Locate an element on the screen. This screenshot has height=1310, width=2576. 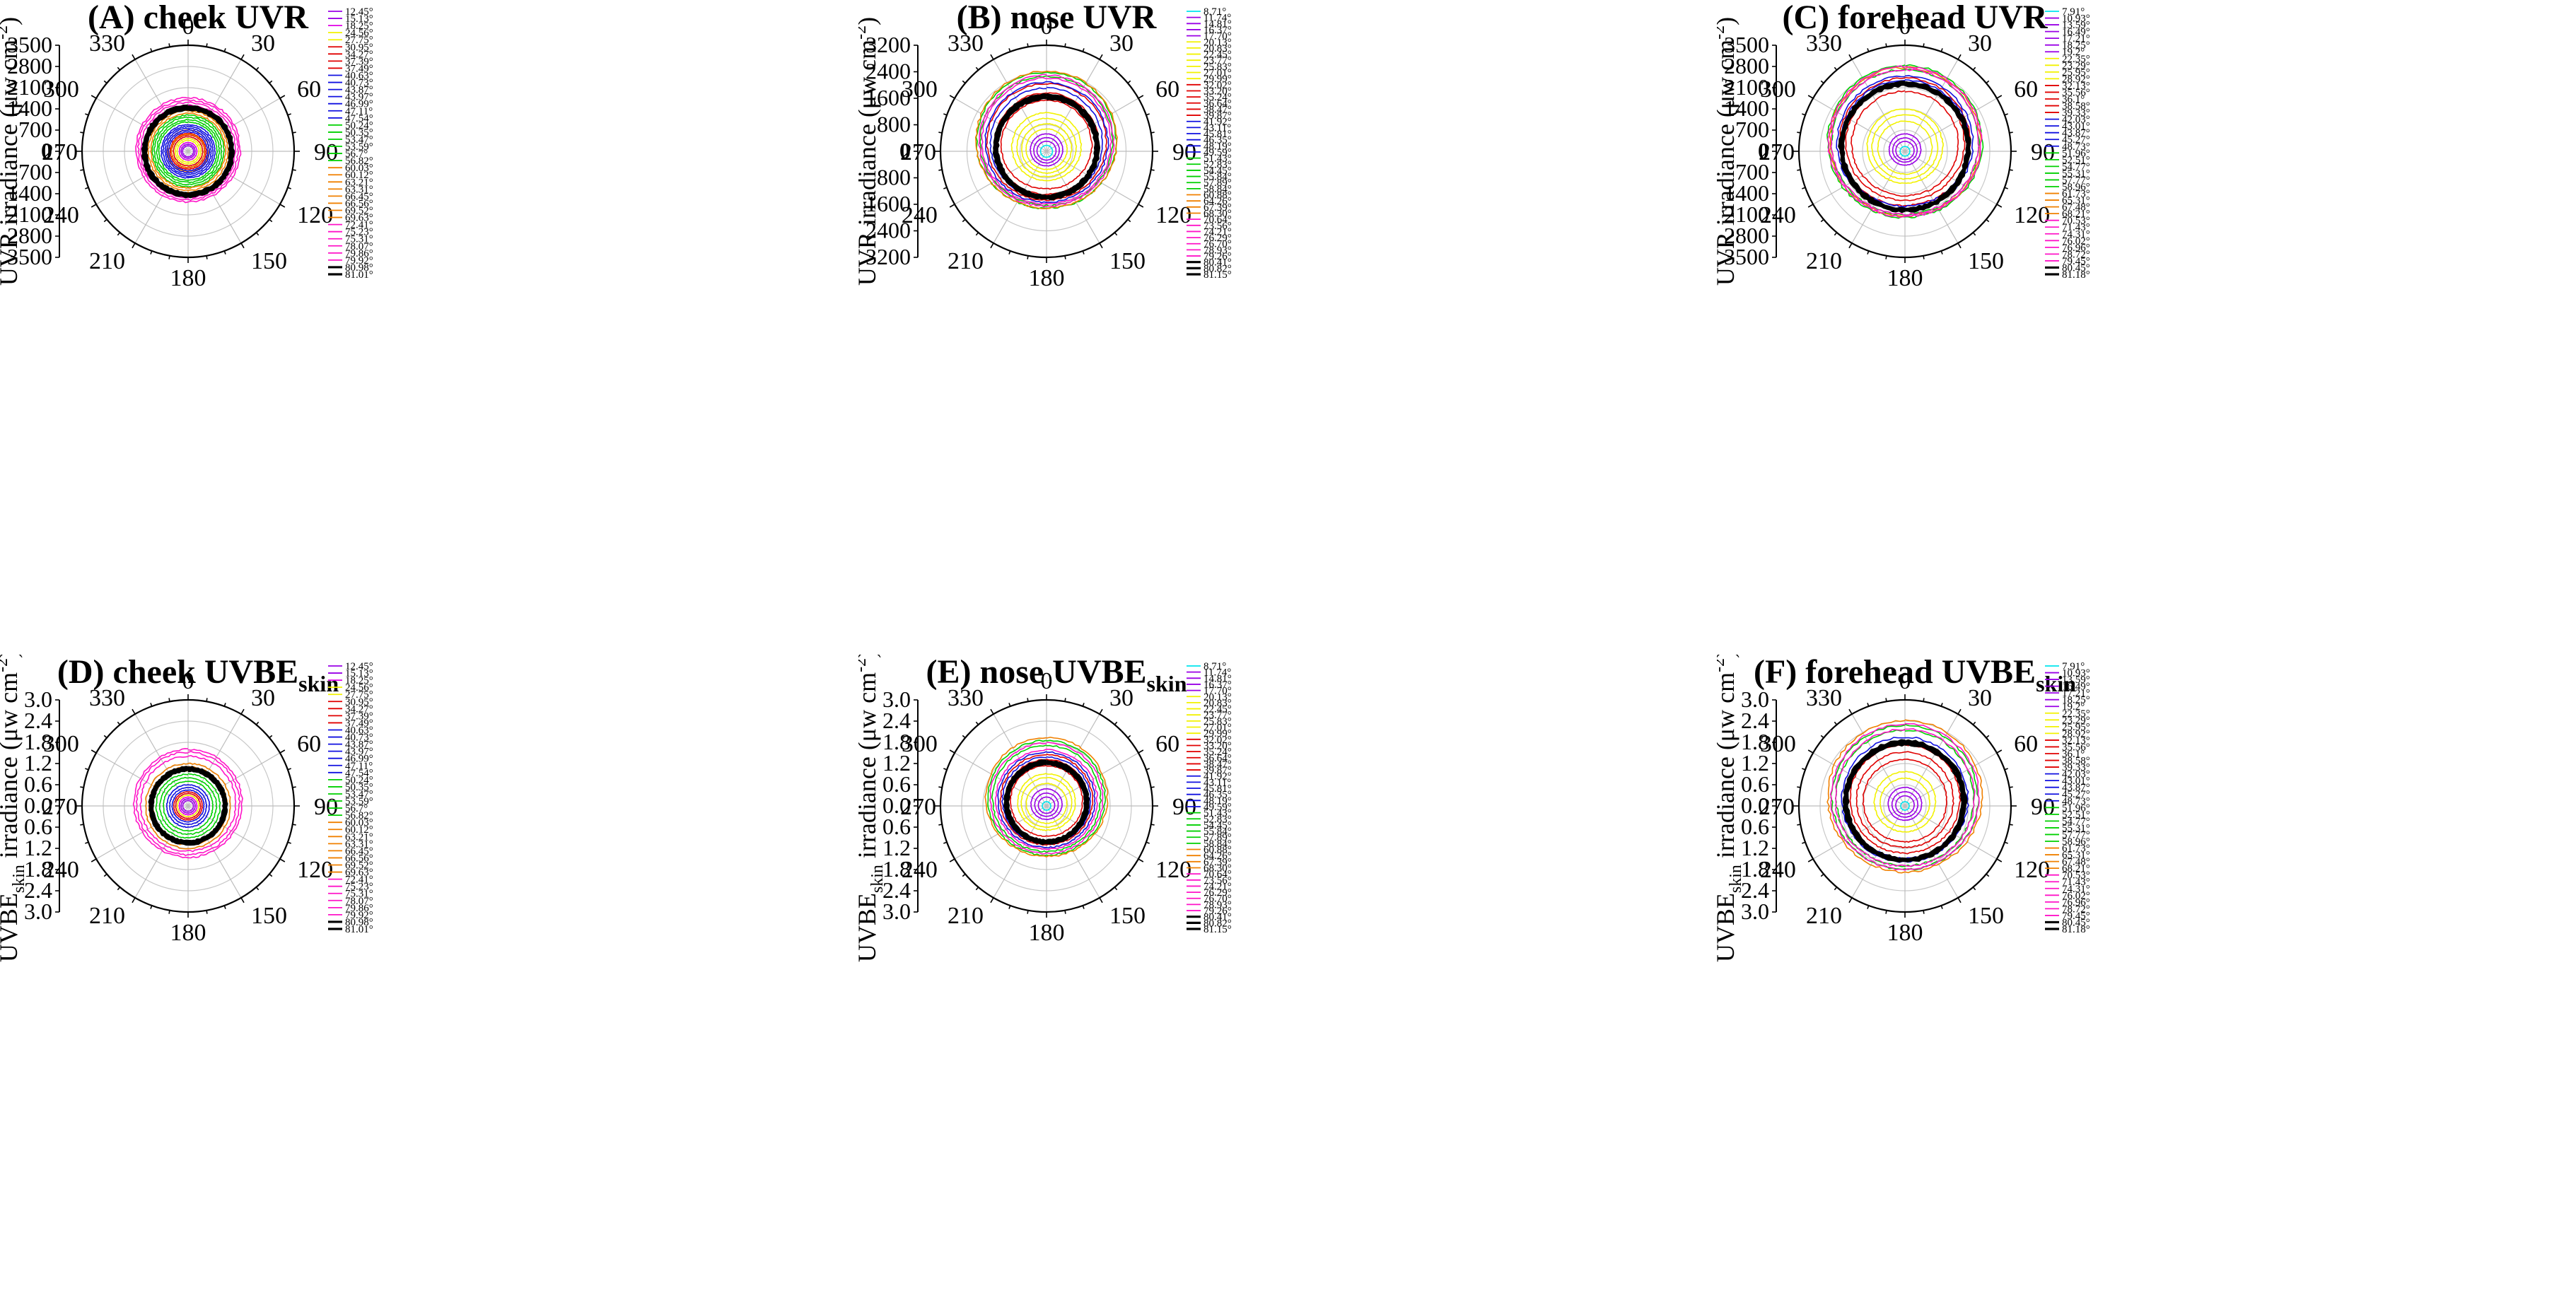
radial-tick-label: 0 is located at coordinates (905, 150).